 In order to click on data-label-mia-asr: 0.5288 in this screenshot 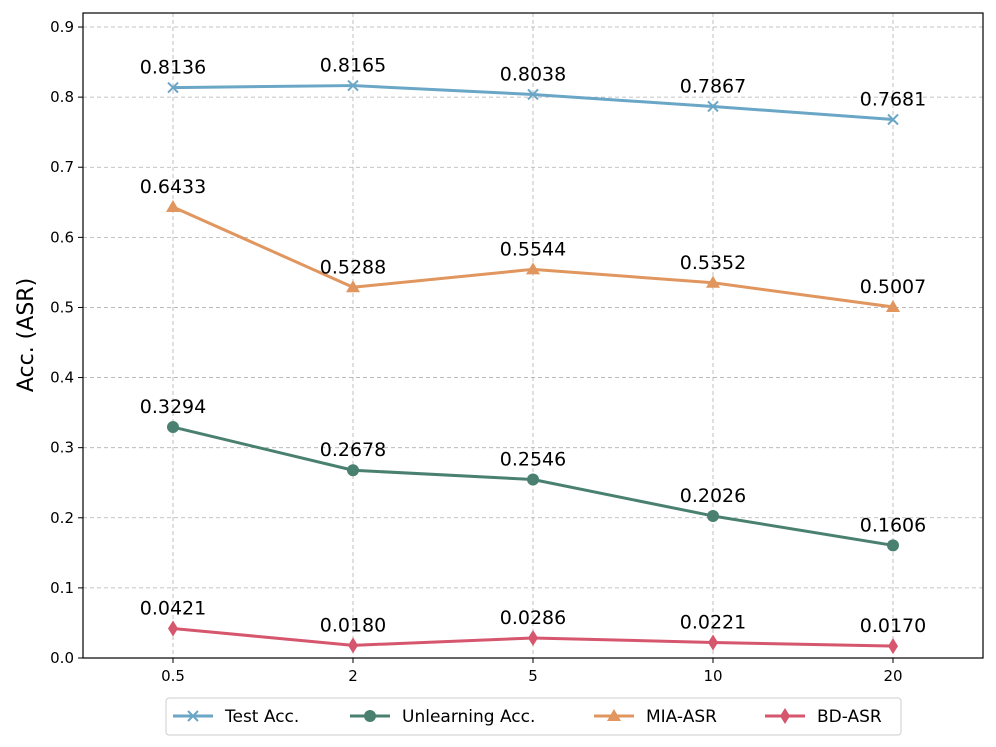, I will do `click(353, 267)`.